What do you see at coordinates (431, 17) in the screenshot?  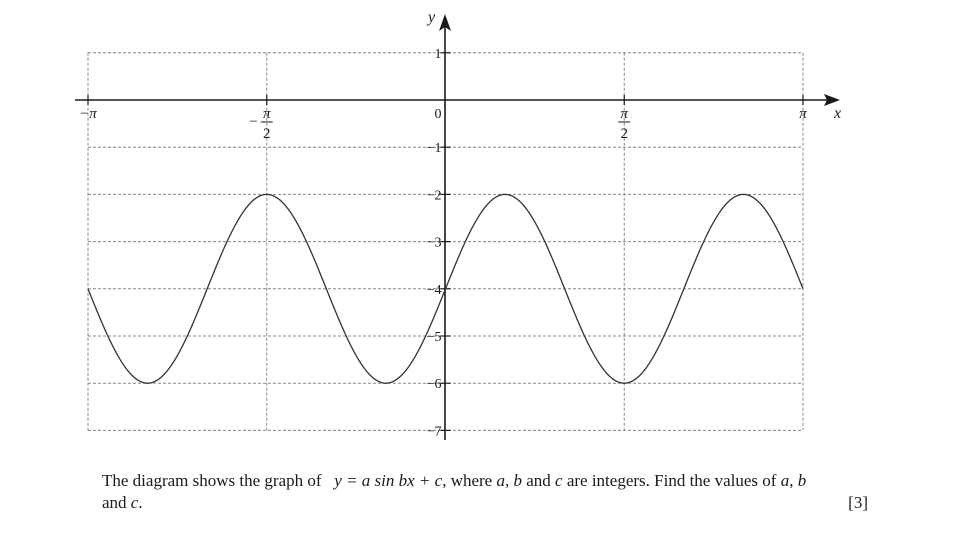 I see `y-axis-label: y` at bounding box center [431, 17].